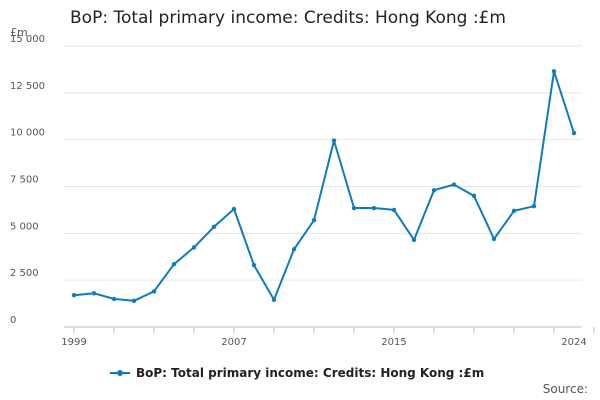 The width and height of the screenshot is (600, 400). What do you see at coordinates (27, 133) in the screenshot?
I see `y-tick-label: 10 000` at bounding box center [27, 133].